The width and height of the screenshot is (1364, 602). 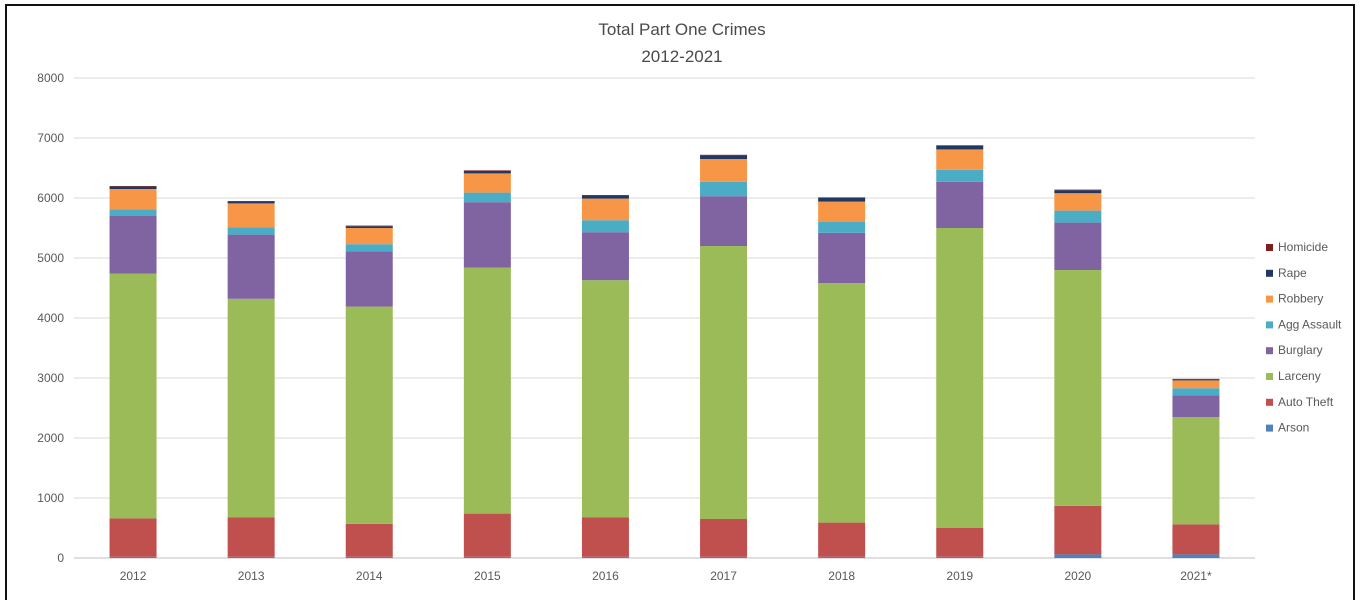 What do you see at coordinates (50, 318) in the screenshot?
I see `y-axis: 0 1000 2000 3000 4000 5000 6000 7000 8000` at bounding box center [50, 318].